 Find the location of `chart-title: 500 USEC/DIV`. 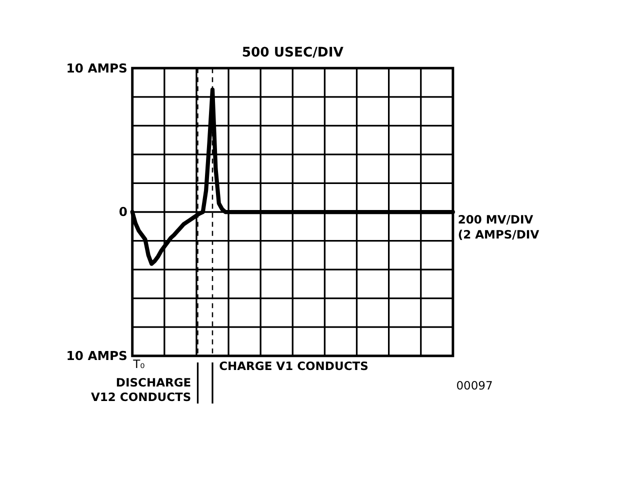

chart-title: 500 USEC/DIV is located at coordinates (293, 53).